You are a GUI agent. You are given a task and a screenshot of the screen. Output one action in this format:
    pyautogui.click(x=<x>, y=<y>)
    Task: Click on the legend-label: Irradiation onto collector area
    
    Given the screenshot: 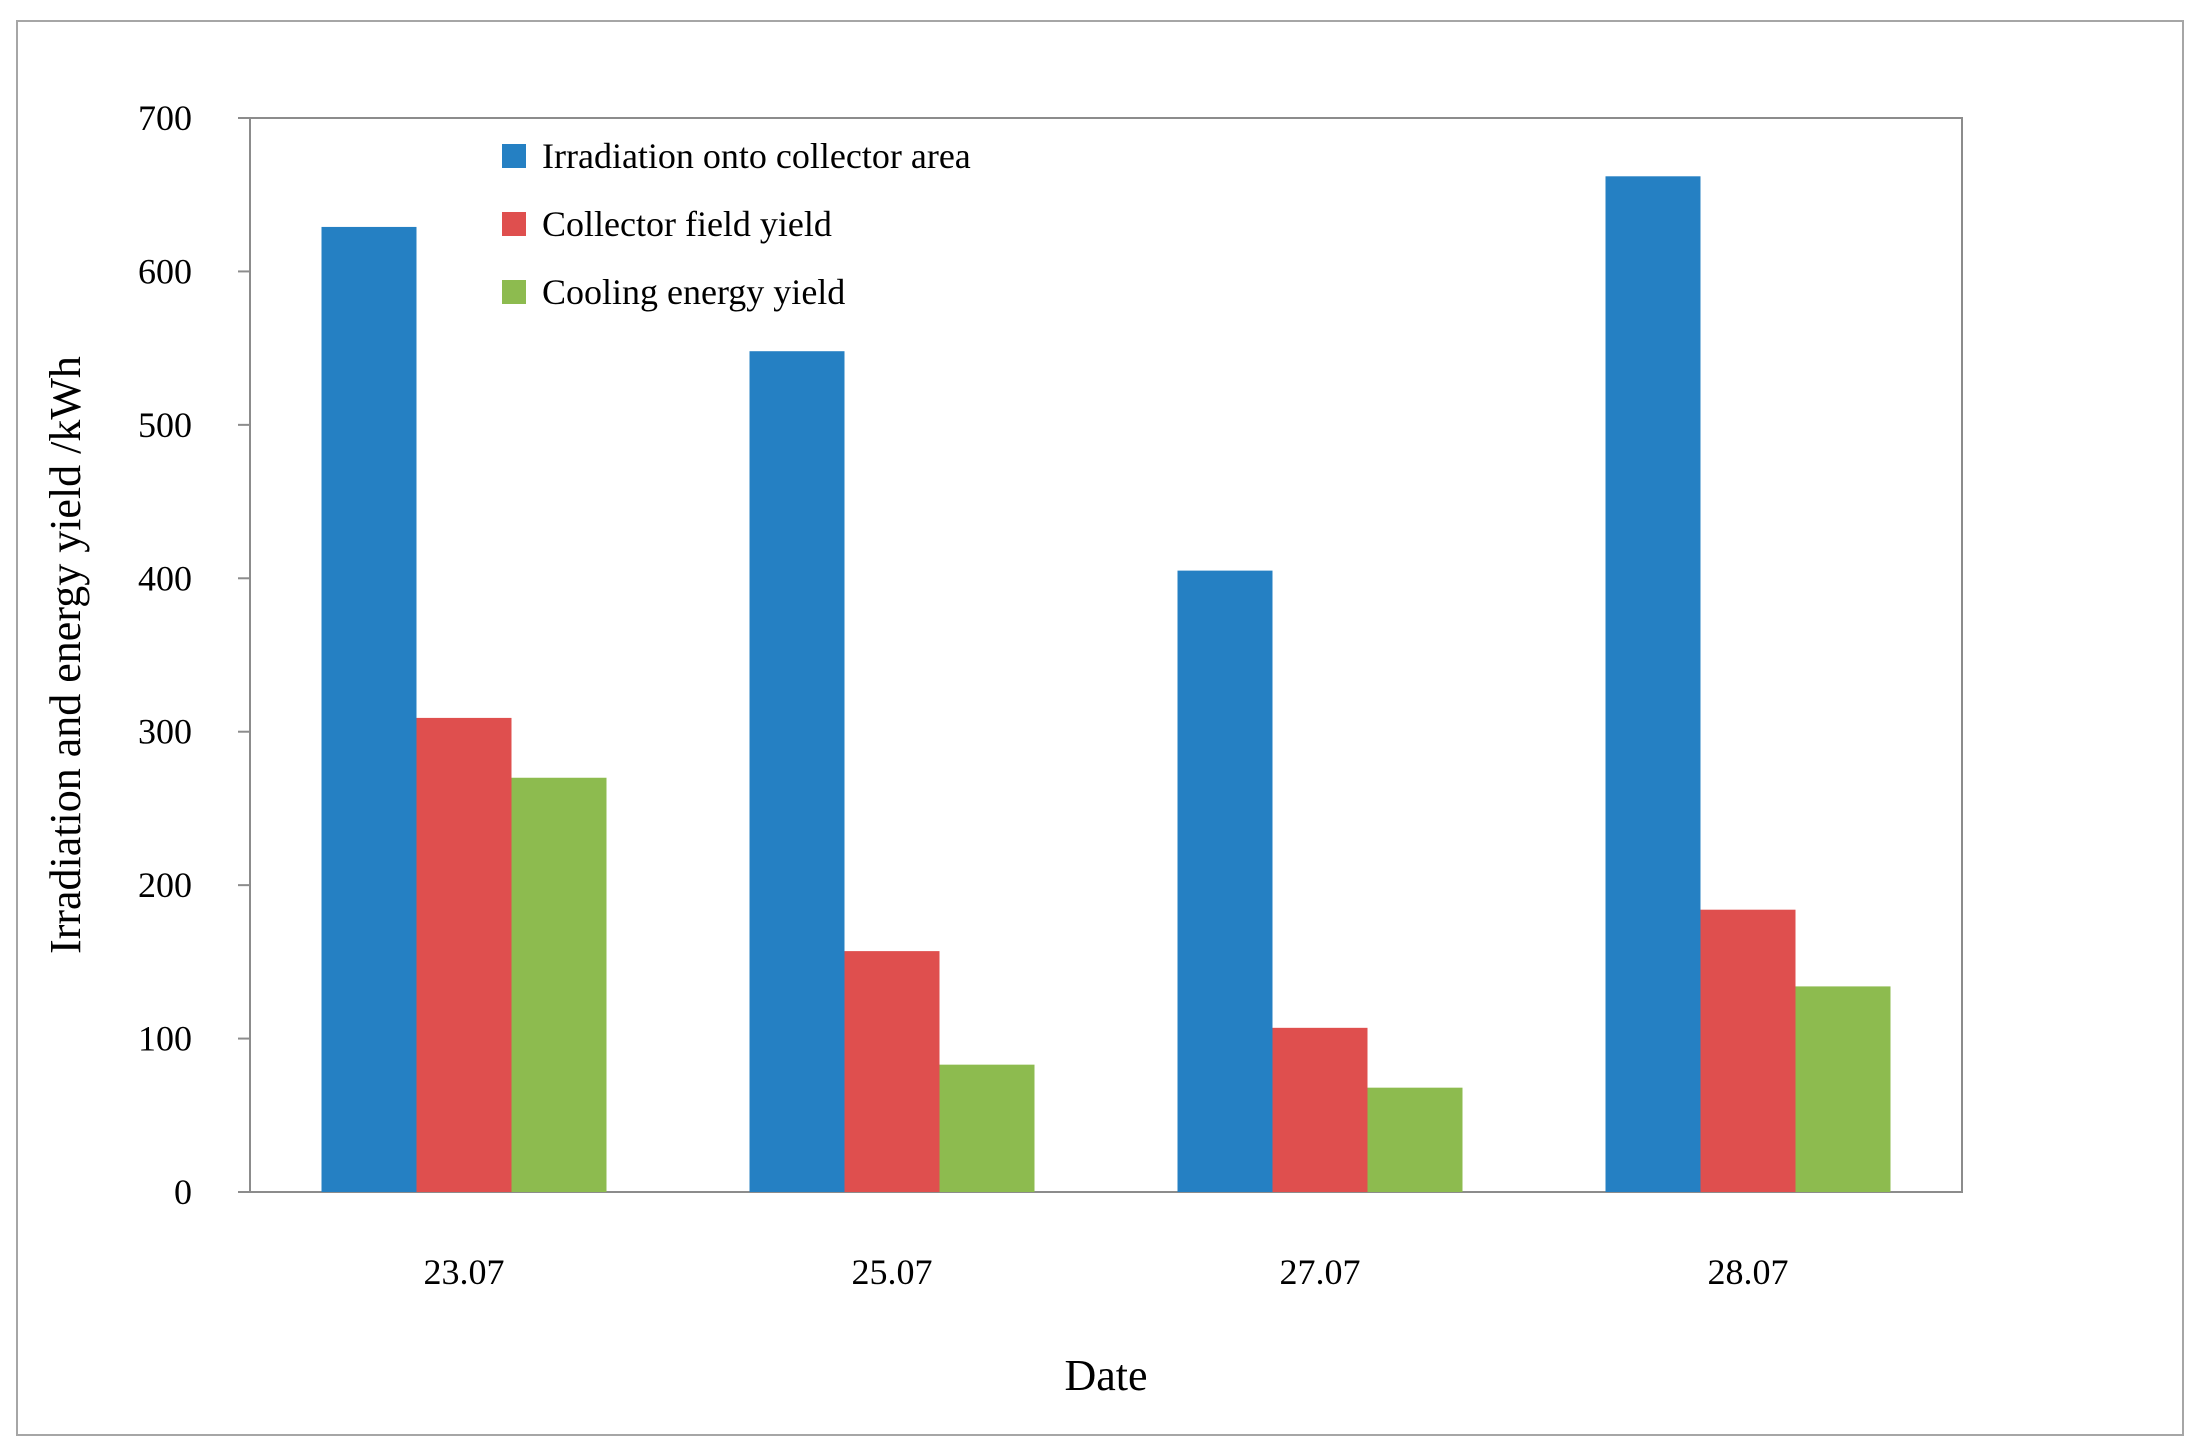 What is the action you would take?
    pyautogui.click(x=756, y=156)
    